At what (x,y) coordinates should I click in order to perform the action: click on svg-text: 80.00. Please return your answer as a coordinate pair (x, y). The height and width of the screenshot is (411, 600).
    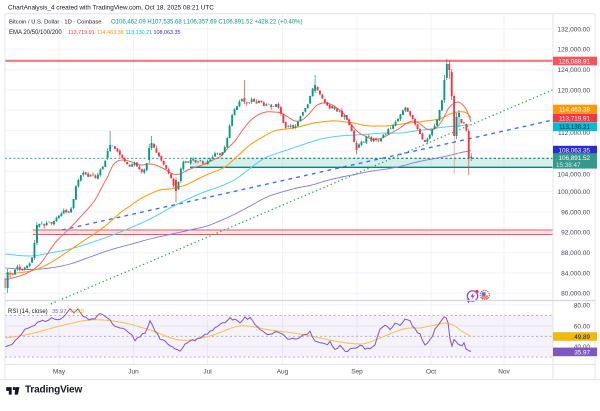
    Looking at the image, I should click on (582, 305).